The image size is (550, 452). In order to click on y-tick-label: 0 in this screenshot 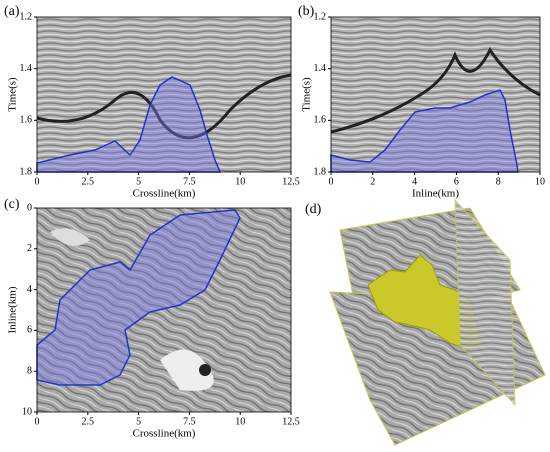, I will do `click(29, 207)`.